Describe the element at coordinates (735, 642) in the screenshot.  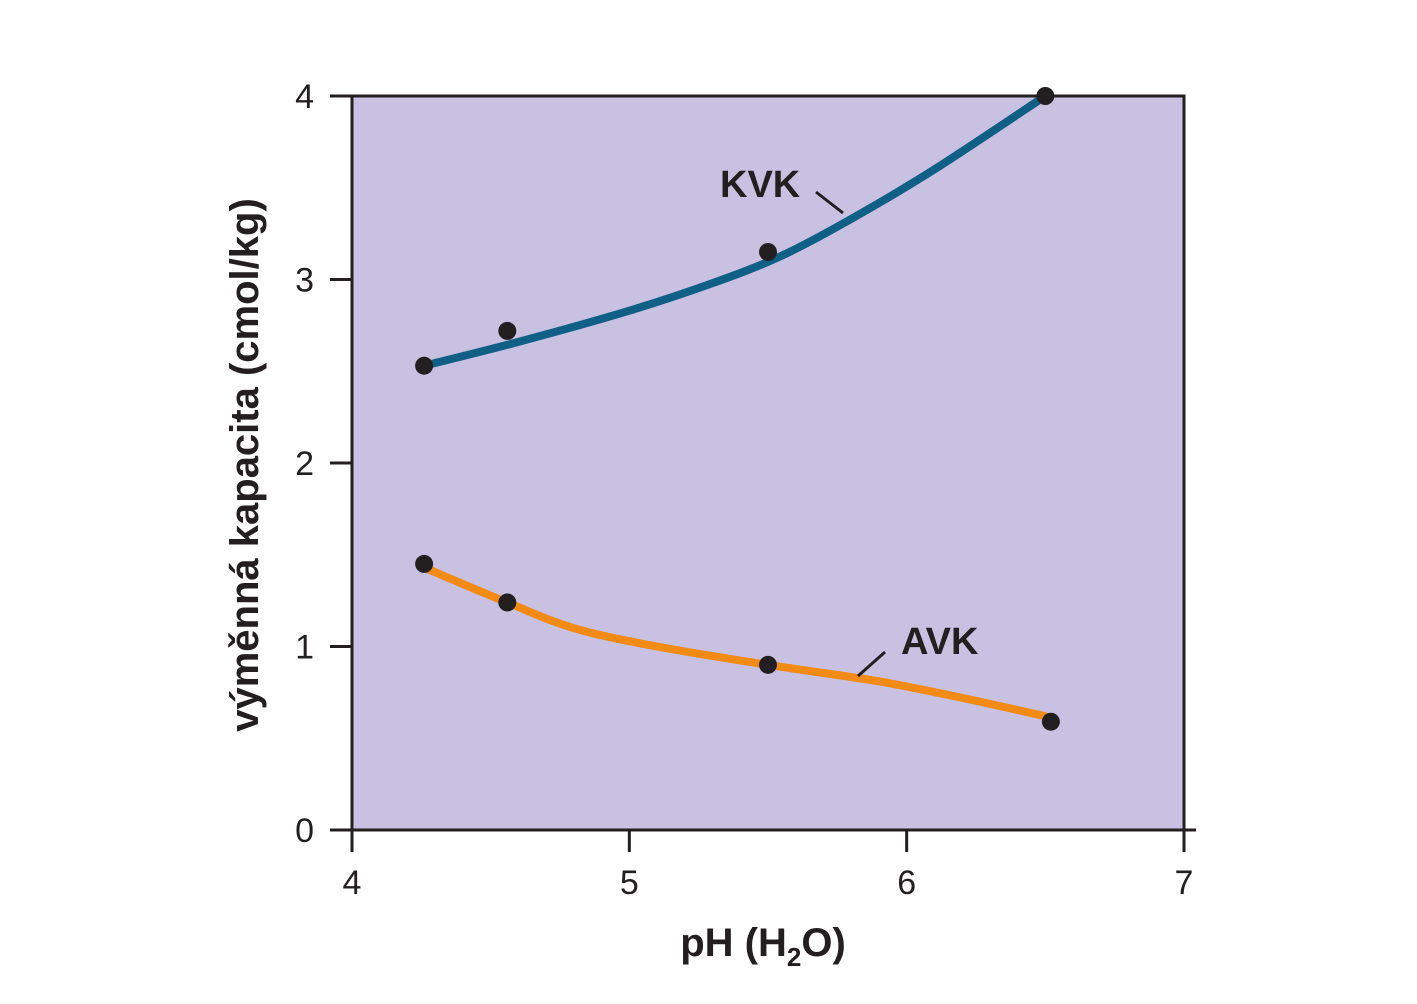
I see `series-line-avk` at that location.